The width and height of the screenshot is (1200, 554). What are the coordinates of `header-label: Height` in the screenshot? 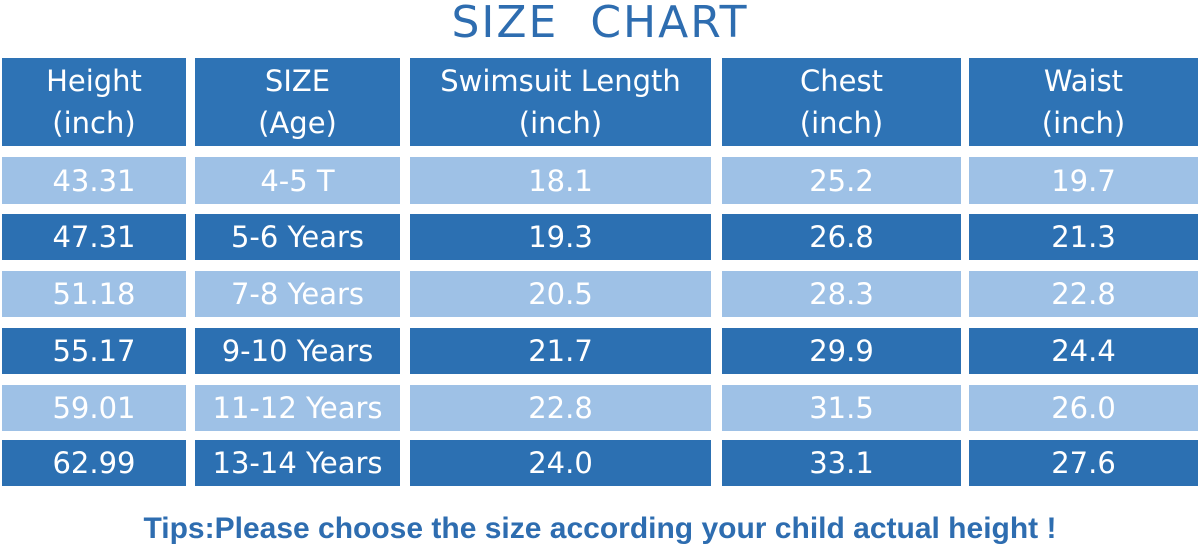 It's located at (94, 81).